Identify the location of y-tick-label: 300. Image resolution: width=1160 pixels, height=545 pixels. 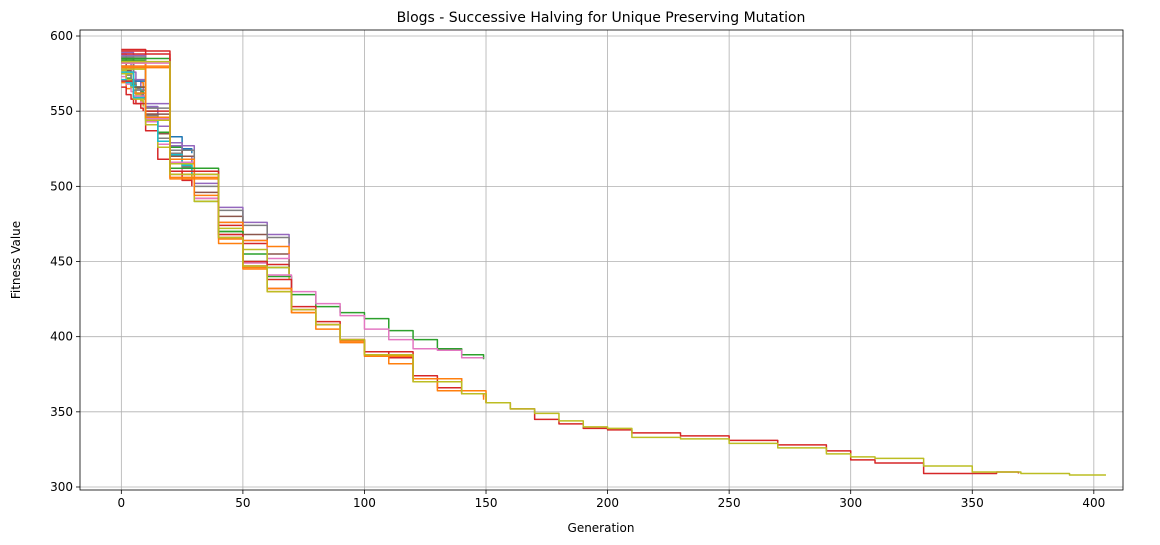
(61, 487).